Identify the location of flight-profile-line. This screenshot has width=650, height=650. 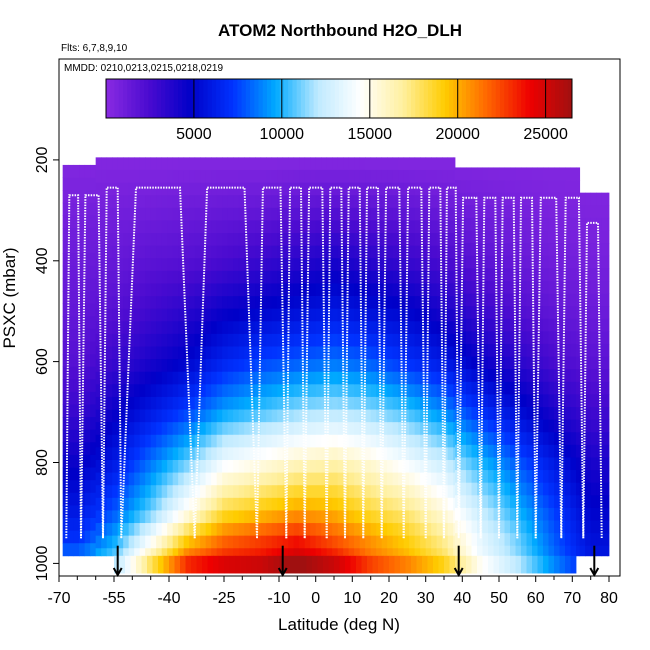
(92, 366).